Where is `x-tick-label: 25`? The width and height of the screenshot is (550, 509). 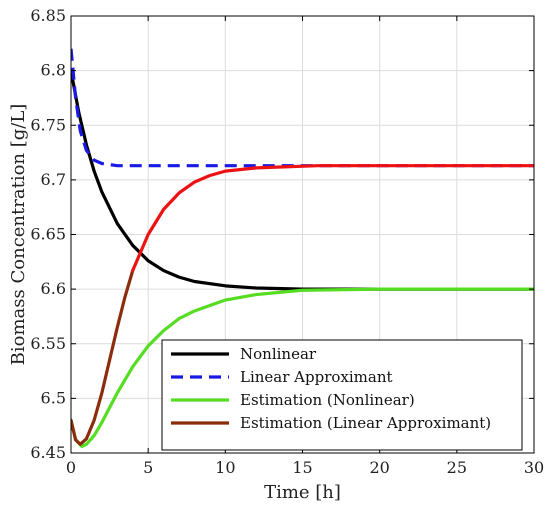 x-tick-label: 25 is located at coordinates (457, 467).